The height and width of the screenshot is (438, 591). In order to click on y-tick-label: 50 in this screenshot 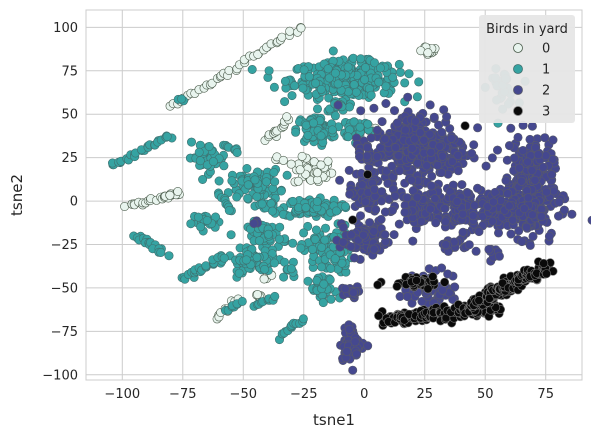, I will do `click(69, 115)`.